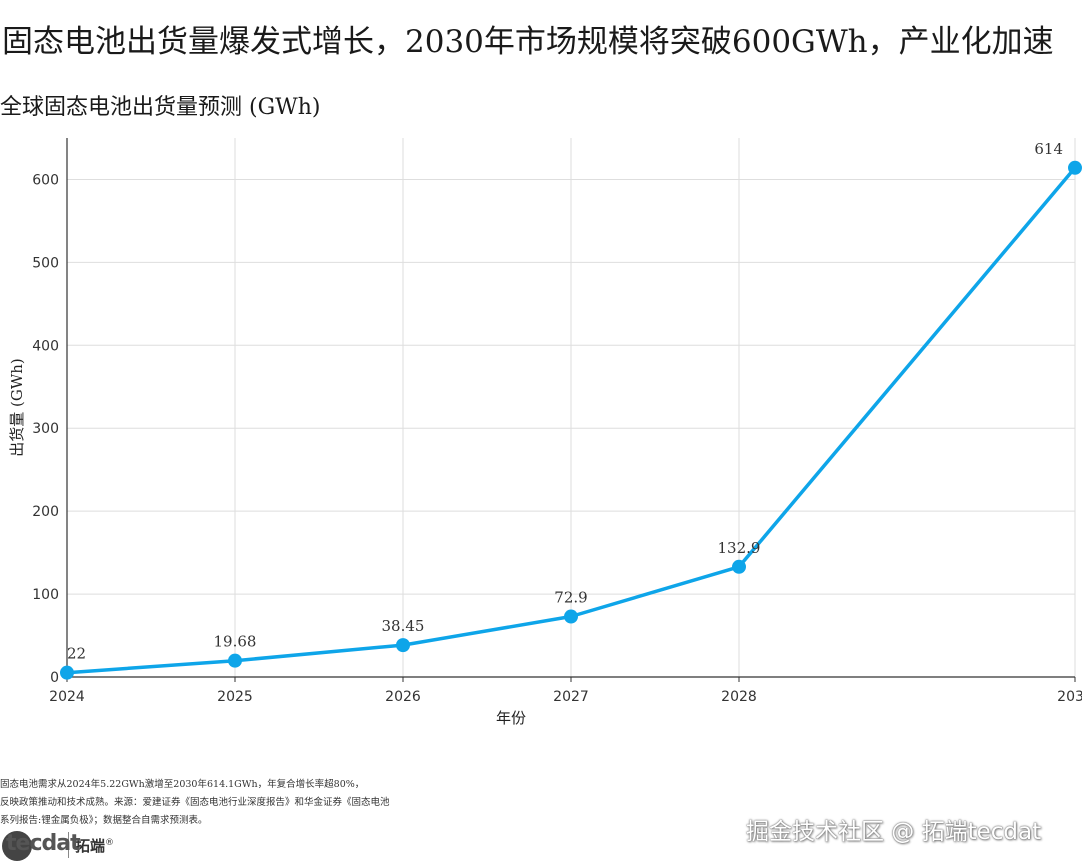 The image size is (1082, 866). Describe the element at coordinates (739, 548) in the screenshot. I see `data-label: 132.9` at that location.